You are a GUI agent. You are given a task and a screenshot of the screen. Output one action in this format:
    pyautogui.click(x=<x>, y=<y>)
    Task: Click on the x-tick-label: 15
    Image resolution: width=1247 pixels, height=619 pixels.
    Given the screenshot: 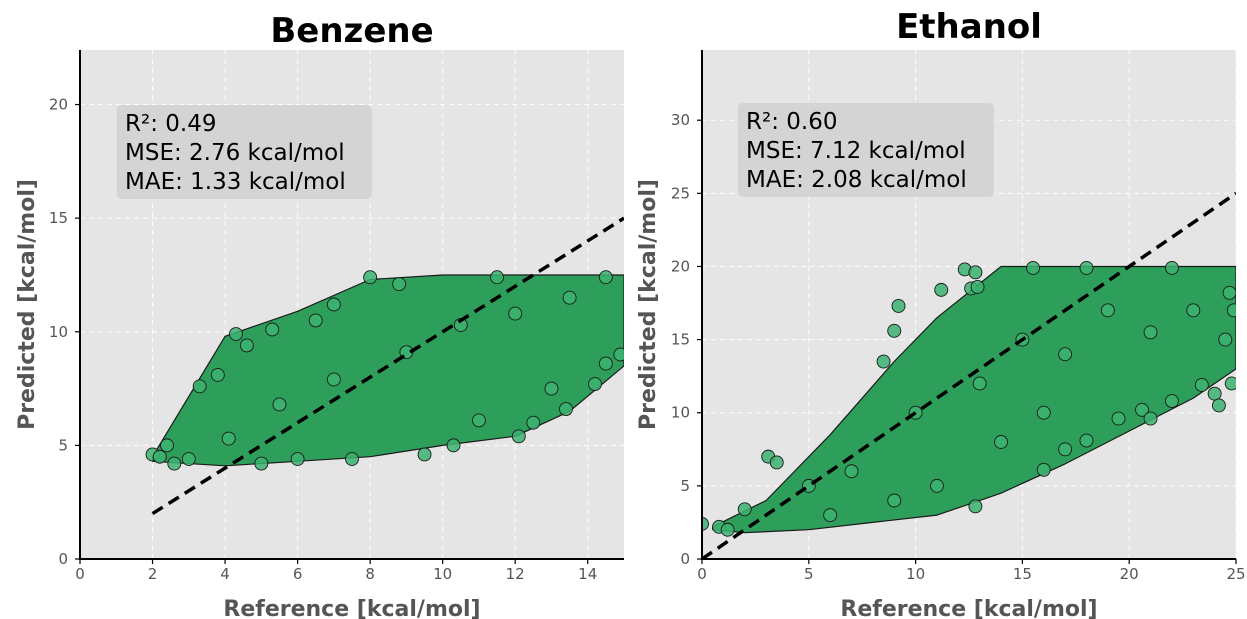 What is the action you would take?
    pyautogui.click(x=1022, y=574)
    